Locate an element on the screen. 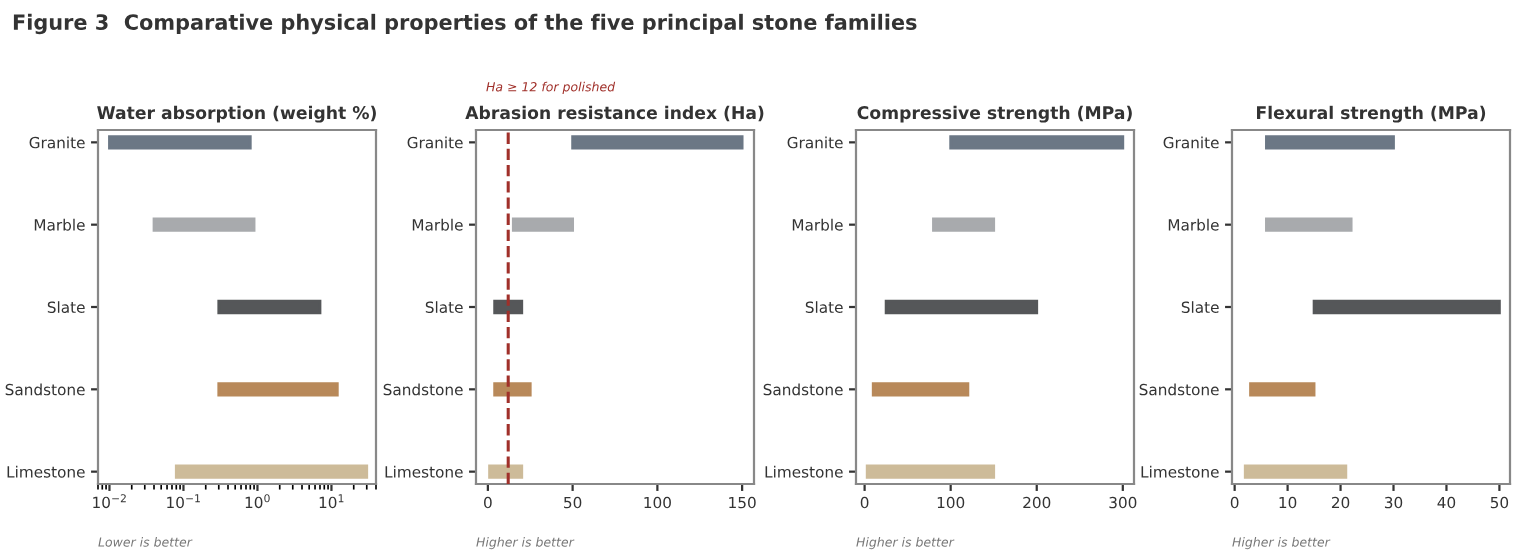 The height and width of the screenshot is (556, 1520). chart-title: Compressive strength (MPa) is located at coordinates (994, 114).